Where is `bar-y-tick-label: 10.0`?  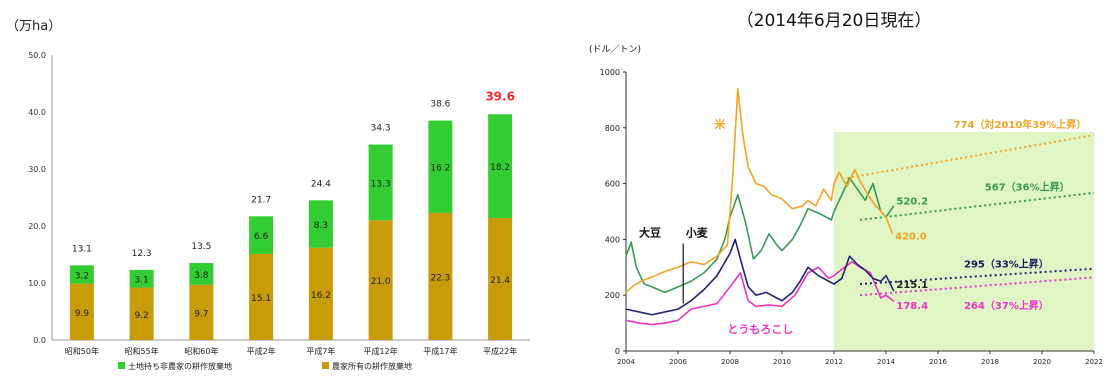
bar-y-tick-label: 10.0 is located at coordinates (37, 283).